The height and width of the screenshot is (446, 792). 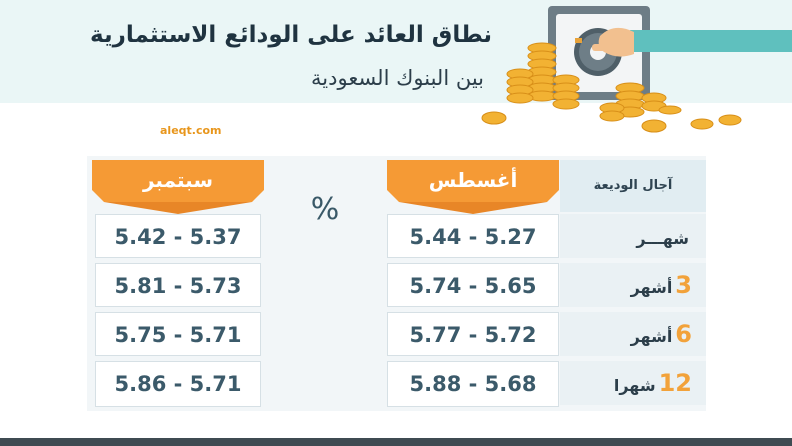 What do you see at coordinates (178, 285) in the screenshot?
I see `table-cell-september: 5.81 - 5.73` at bounding box center [178, 285].